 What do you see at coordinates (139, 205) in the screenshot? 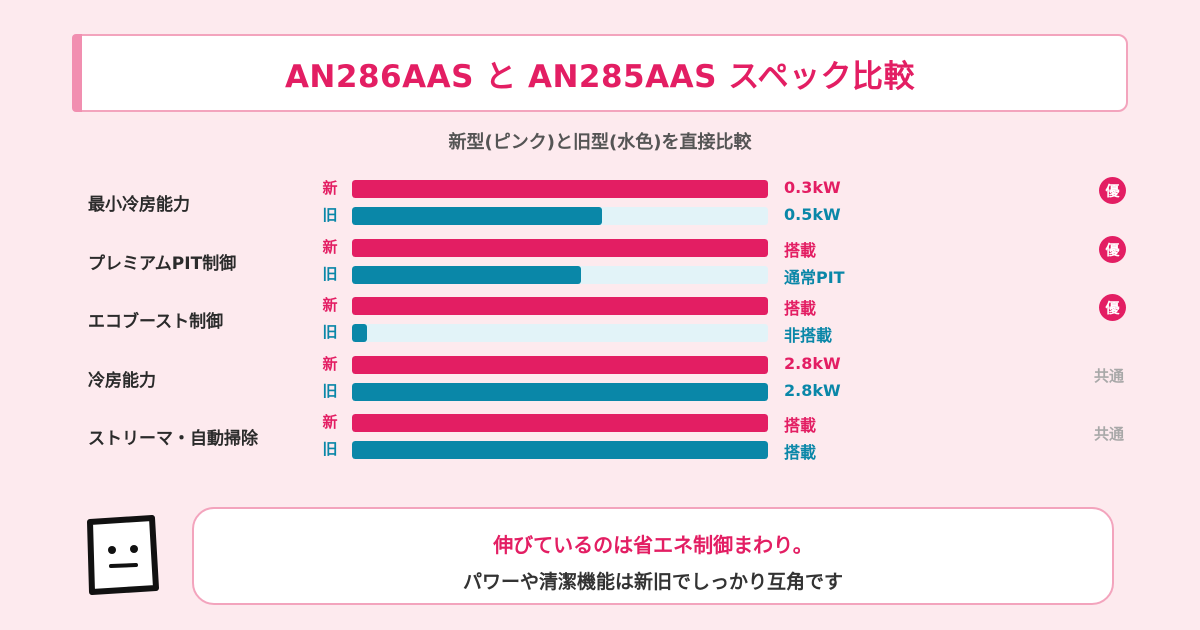
I see `row-label: 最小冷房能力` at bounding box center [139, 205].